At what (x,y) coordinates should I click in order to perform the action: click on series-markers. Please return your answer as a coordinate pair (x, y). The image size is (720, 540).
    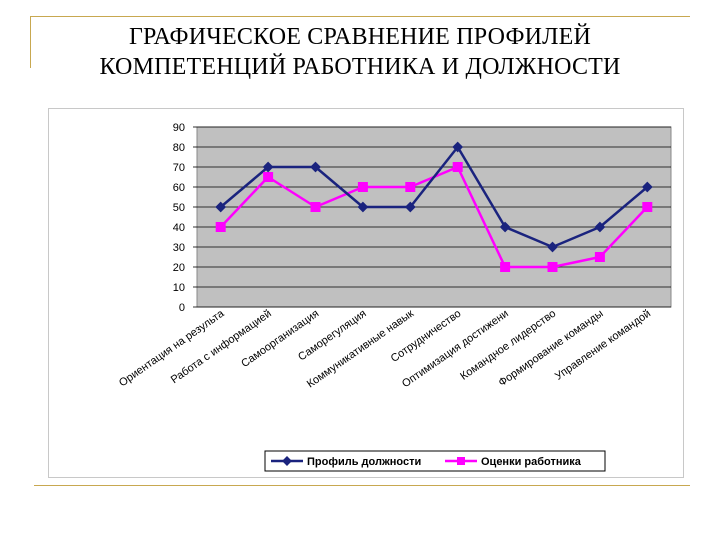
    Looking at the image, I should click on (434, 206).